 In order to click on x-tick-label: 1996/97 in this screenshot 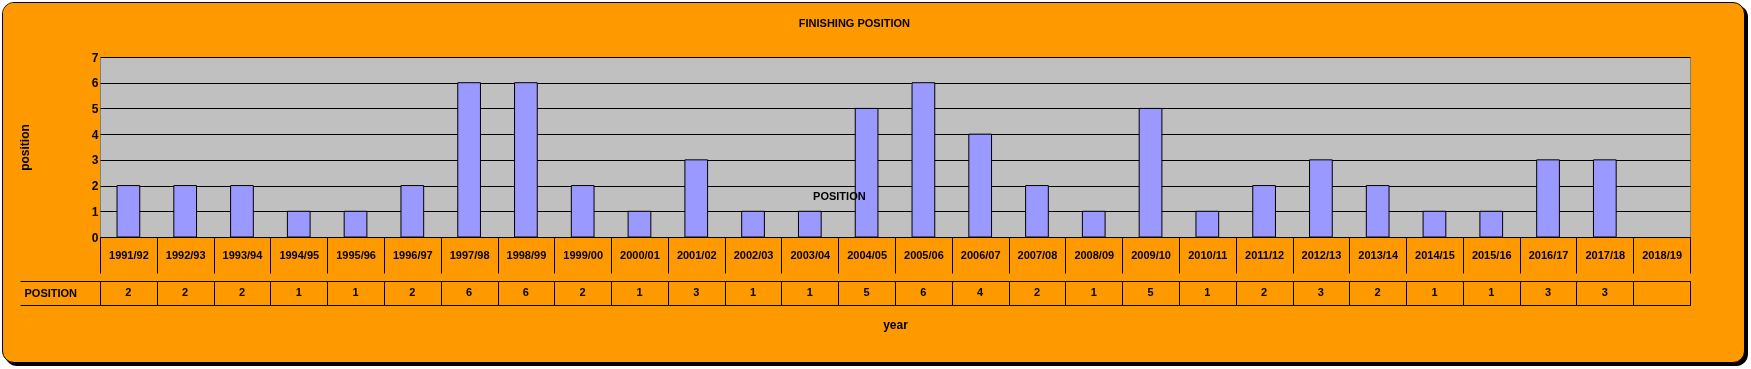, I will do `click(412, 254)`.